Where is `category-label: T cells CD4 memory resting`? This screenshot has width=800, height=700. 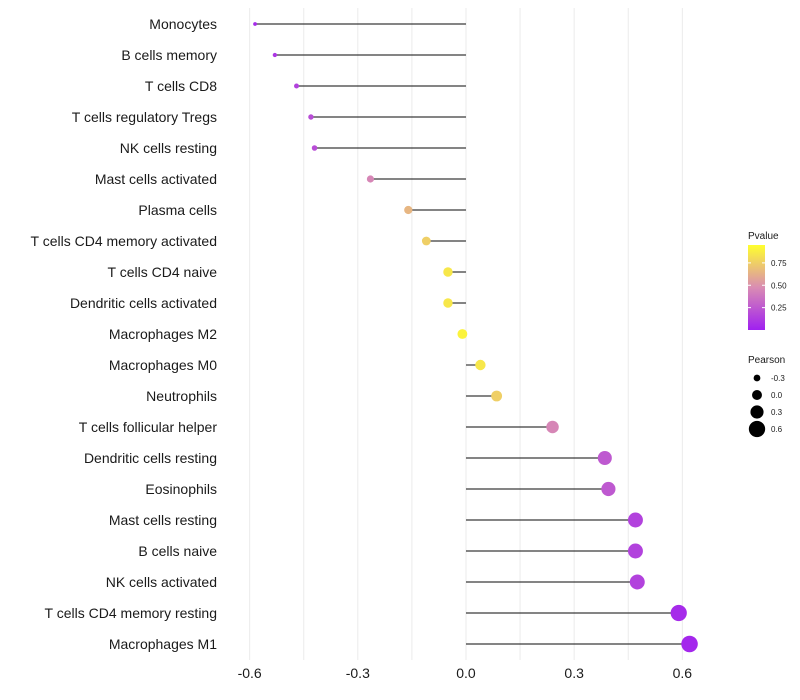
category-label: T cells CD4 memory resting is located at coordinates (131, 613).